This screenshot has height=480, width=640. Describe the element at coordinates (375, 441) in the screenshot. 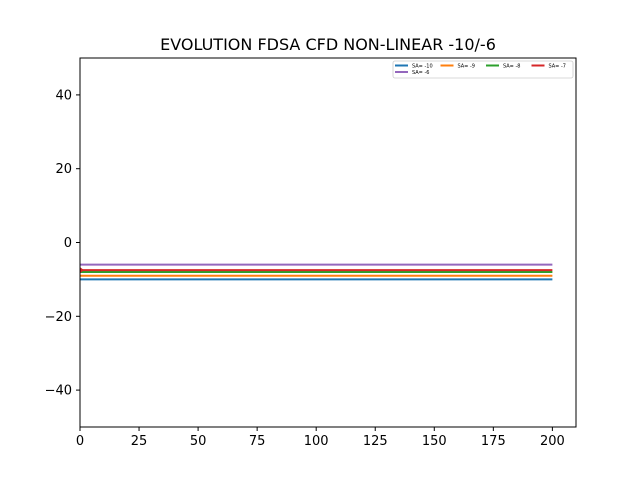

I see `x-tick-label: 125` at that location.